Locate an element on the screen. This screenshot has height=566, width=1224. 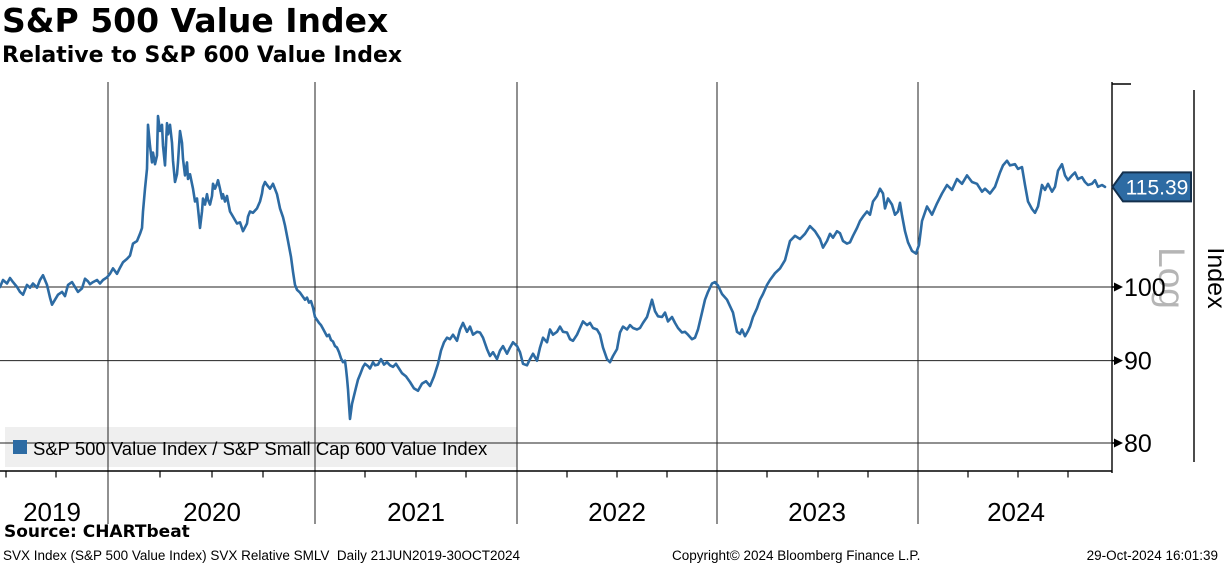
legend-marker is located at coordinates (20, 447).